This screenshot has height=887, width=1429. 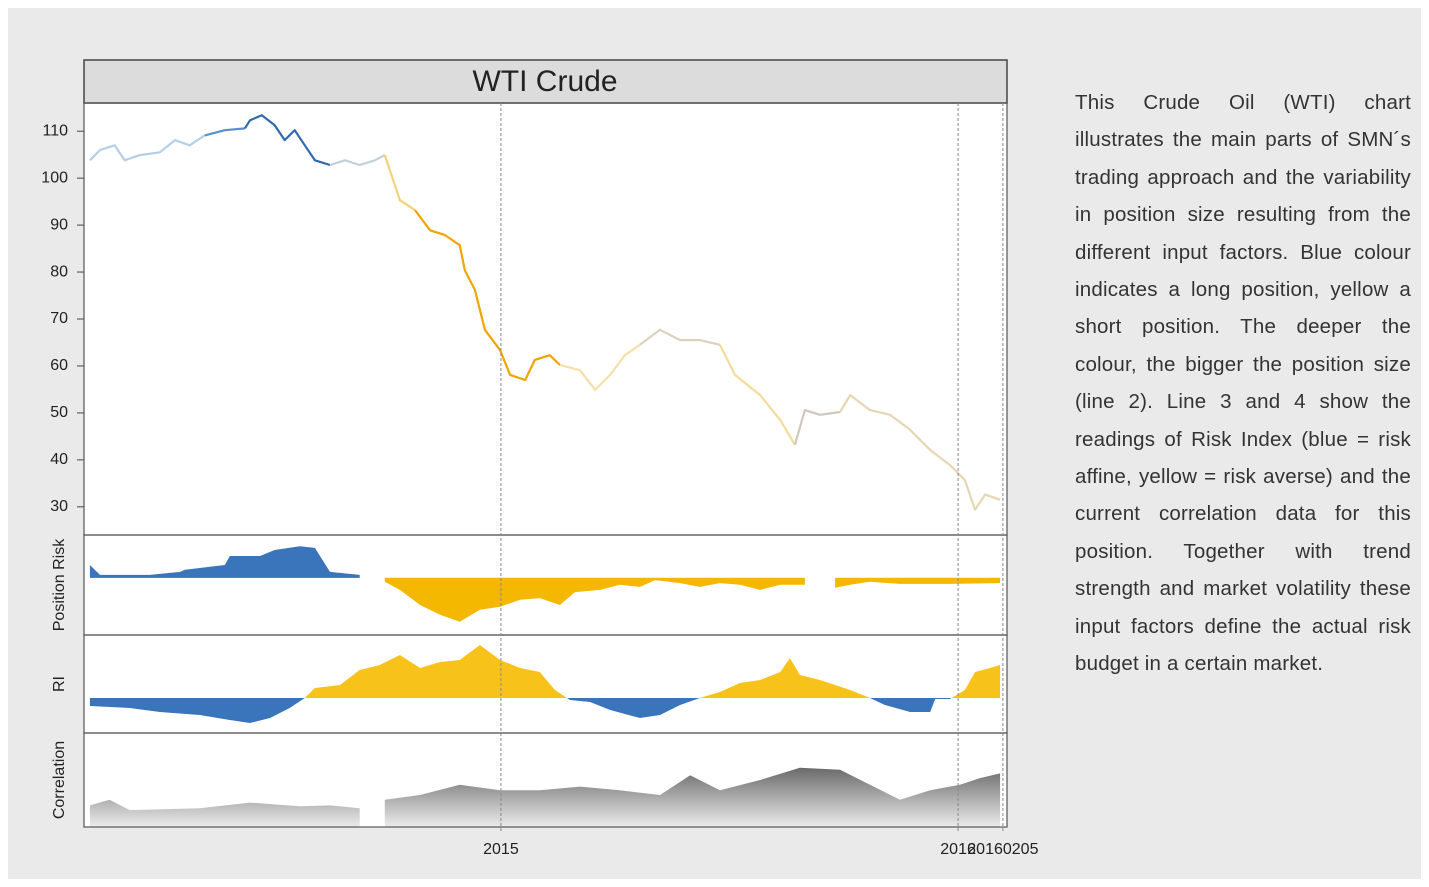 I want to click on y-tick-label: 60, so click(x=59, y=365).